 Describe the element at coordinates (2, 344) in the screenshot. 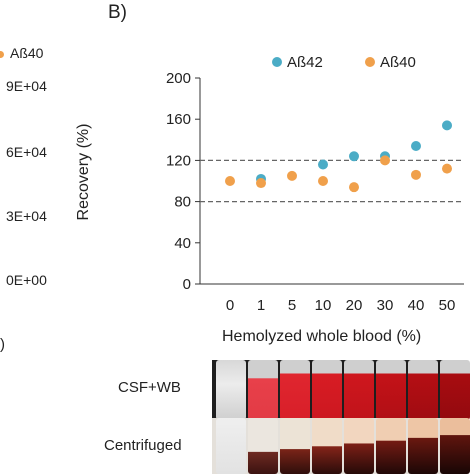

I see `left-panel-fragment: )` at that location.